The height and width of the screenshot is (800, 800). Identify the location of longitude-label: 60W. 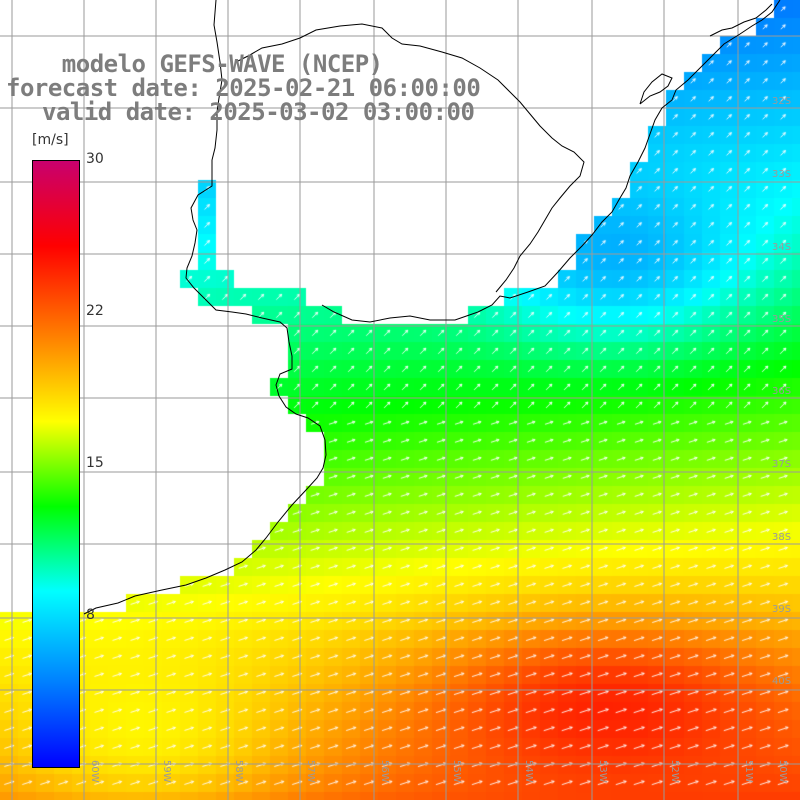
(94, 771).